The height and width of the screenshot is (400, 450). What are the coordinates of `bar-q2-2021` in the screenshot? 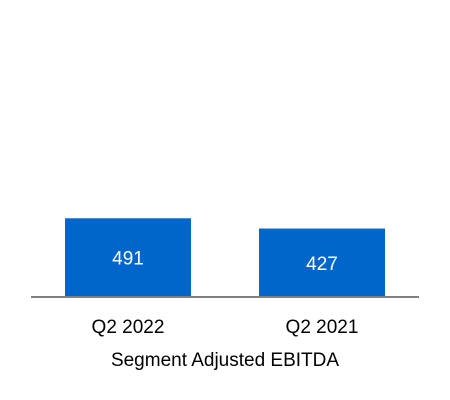 It's located at (322, 262).